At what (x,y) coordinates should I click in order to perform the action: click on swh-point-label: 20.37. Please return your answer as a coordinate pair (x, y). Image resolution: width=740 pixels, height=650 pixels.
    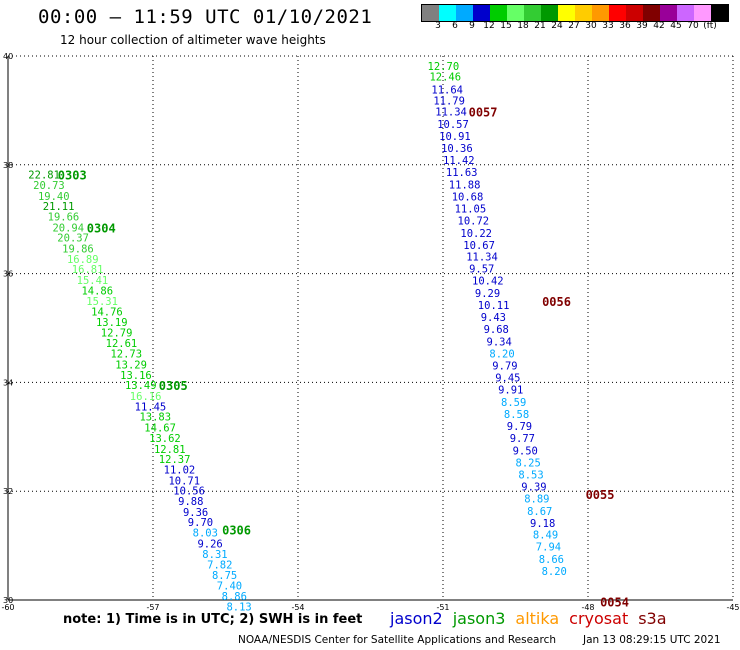
    Looking at the image, I should click on (73, 239).